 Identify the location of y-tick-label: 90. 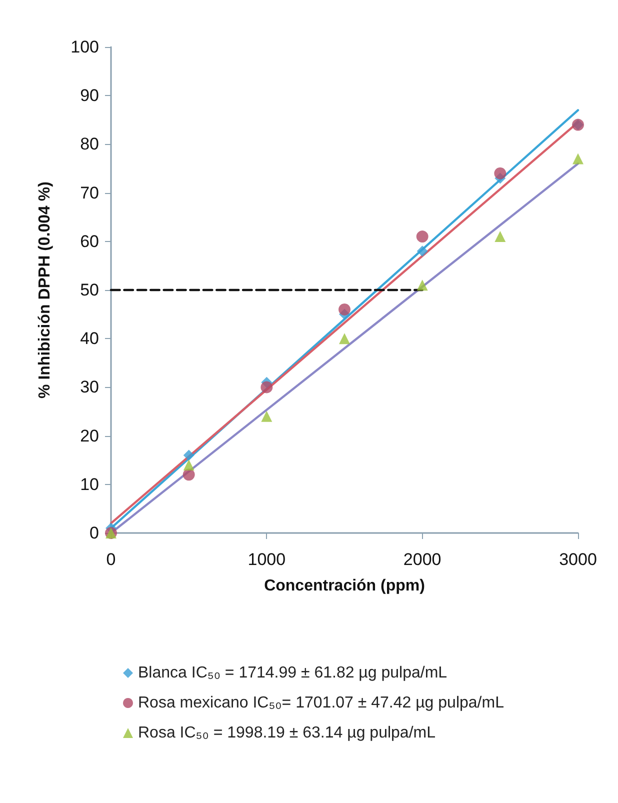
(89, 96).